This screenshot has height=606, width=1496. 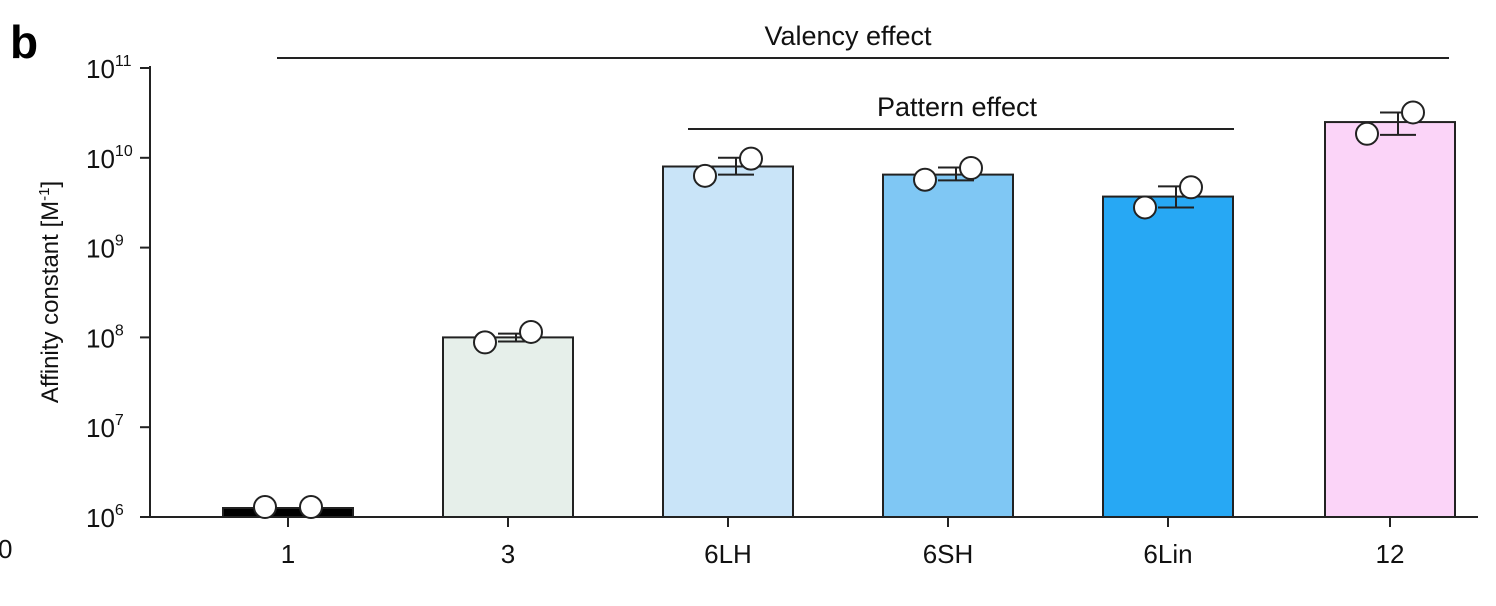 I want to click on y-tick-label: 10⁷, so click(x=105, y=427).